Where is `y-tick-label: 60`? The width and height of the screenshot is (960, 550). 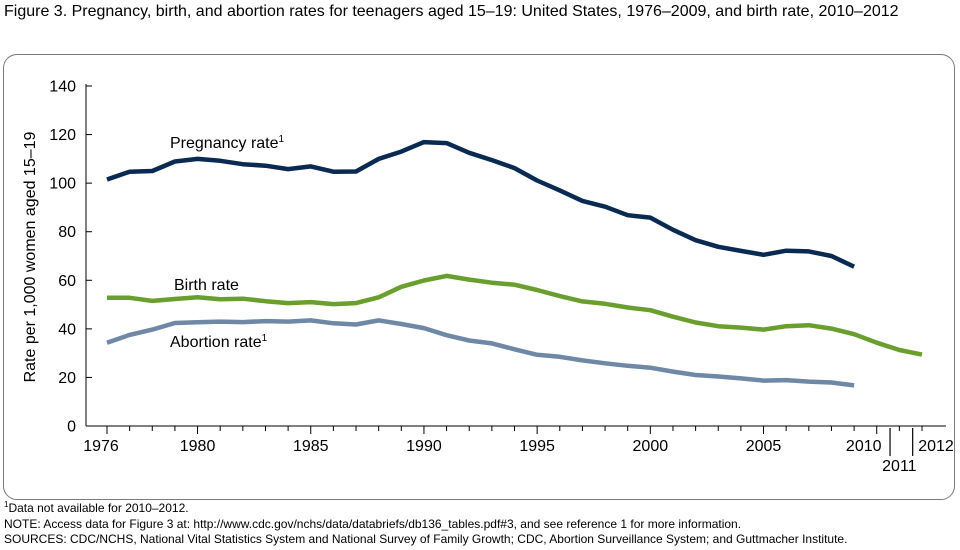
y-tick-label: 60 is located at coordinates (67, 281).